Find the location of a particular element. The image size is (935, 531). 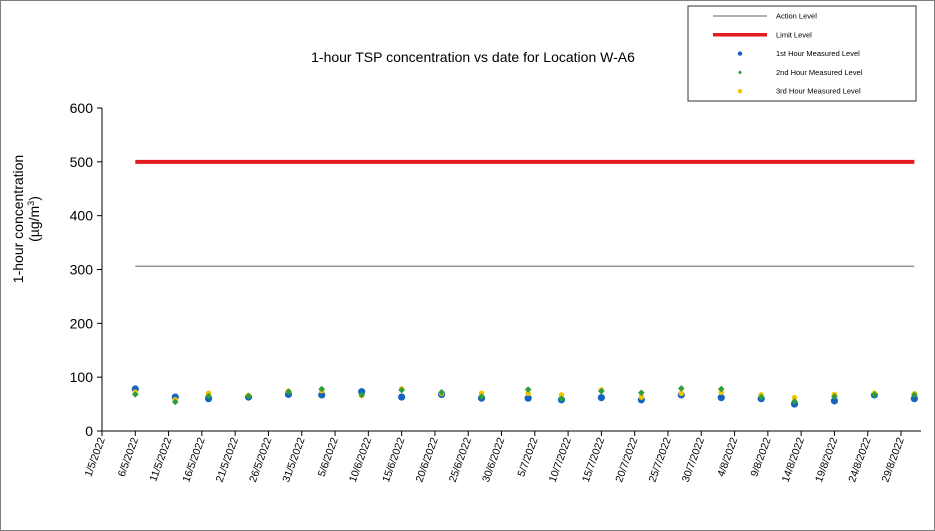

x-tick-label: 30/7/2022 is located at coordinates (693, 460).